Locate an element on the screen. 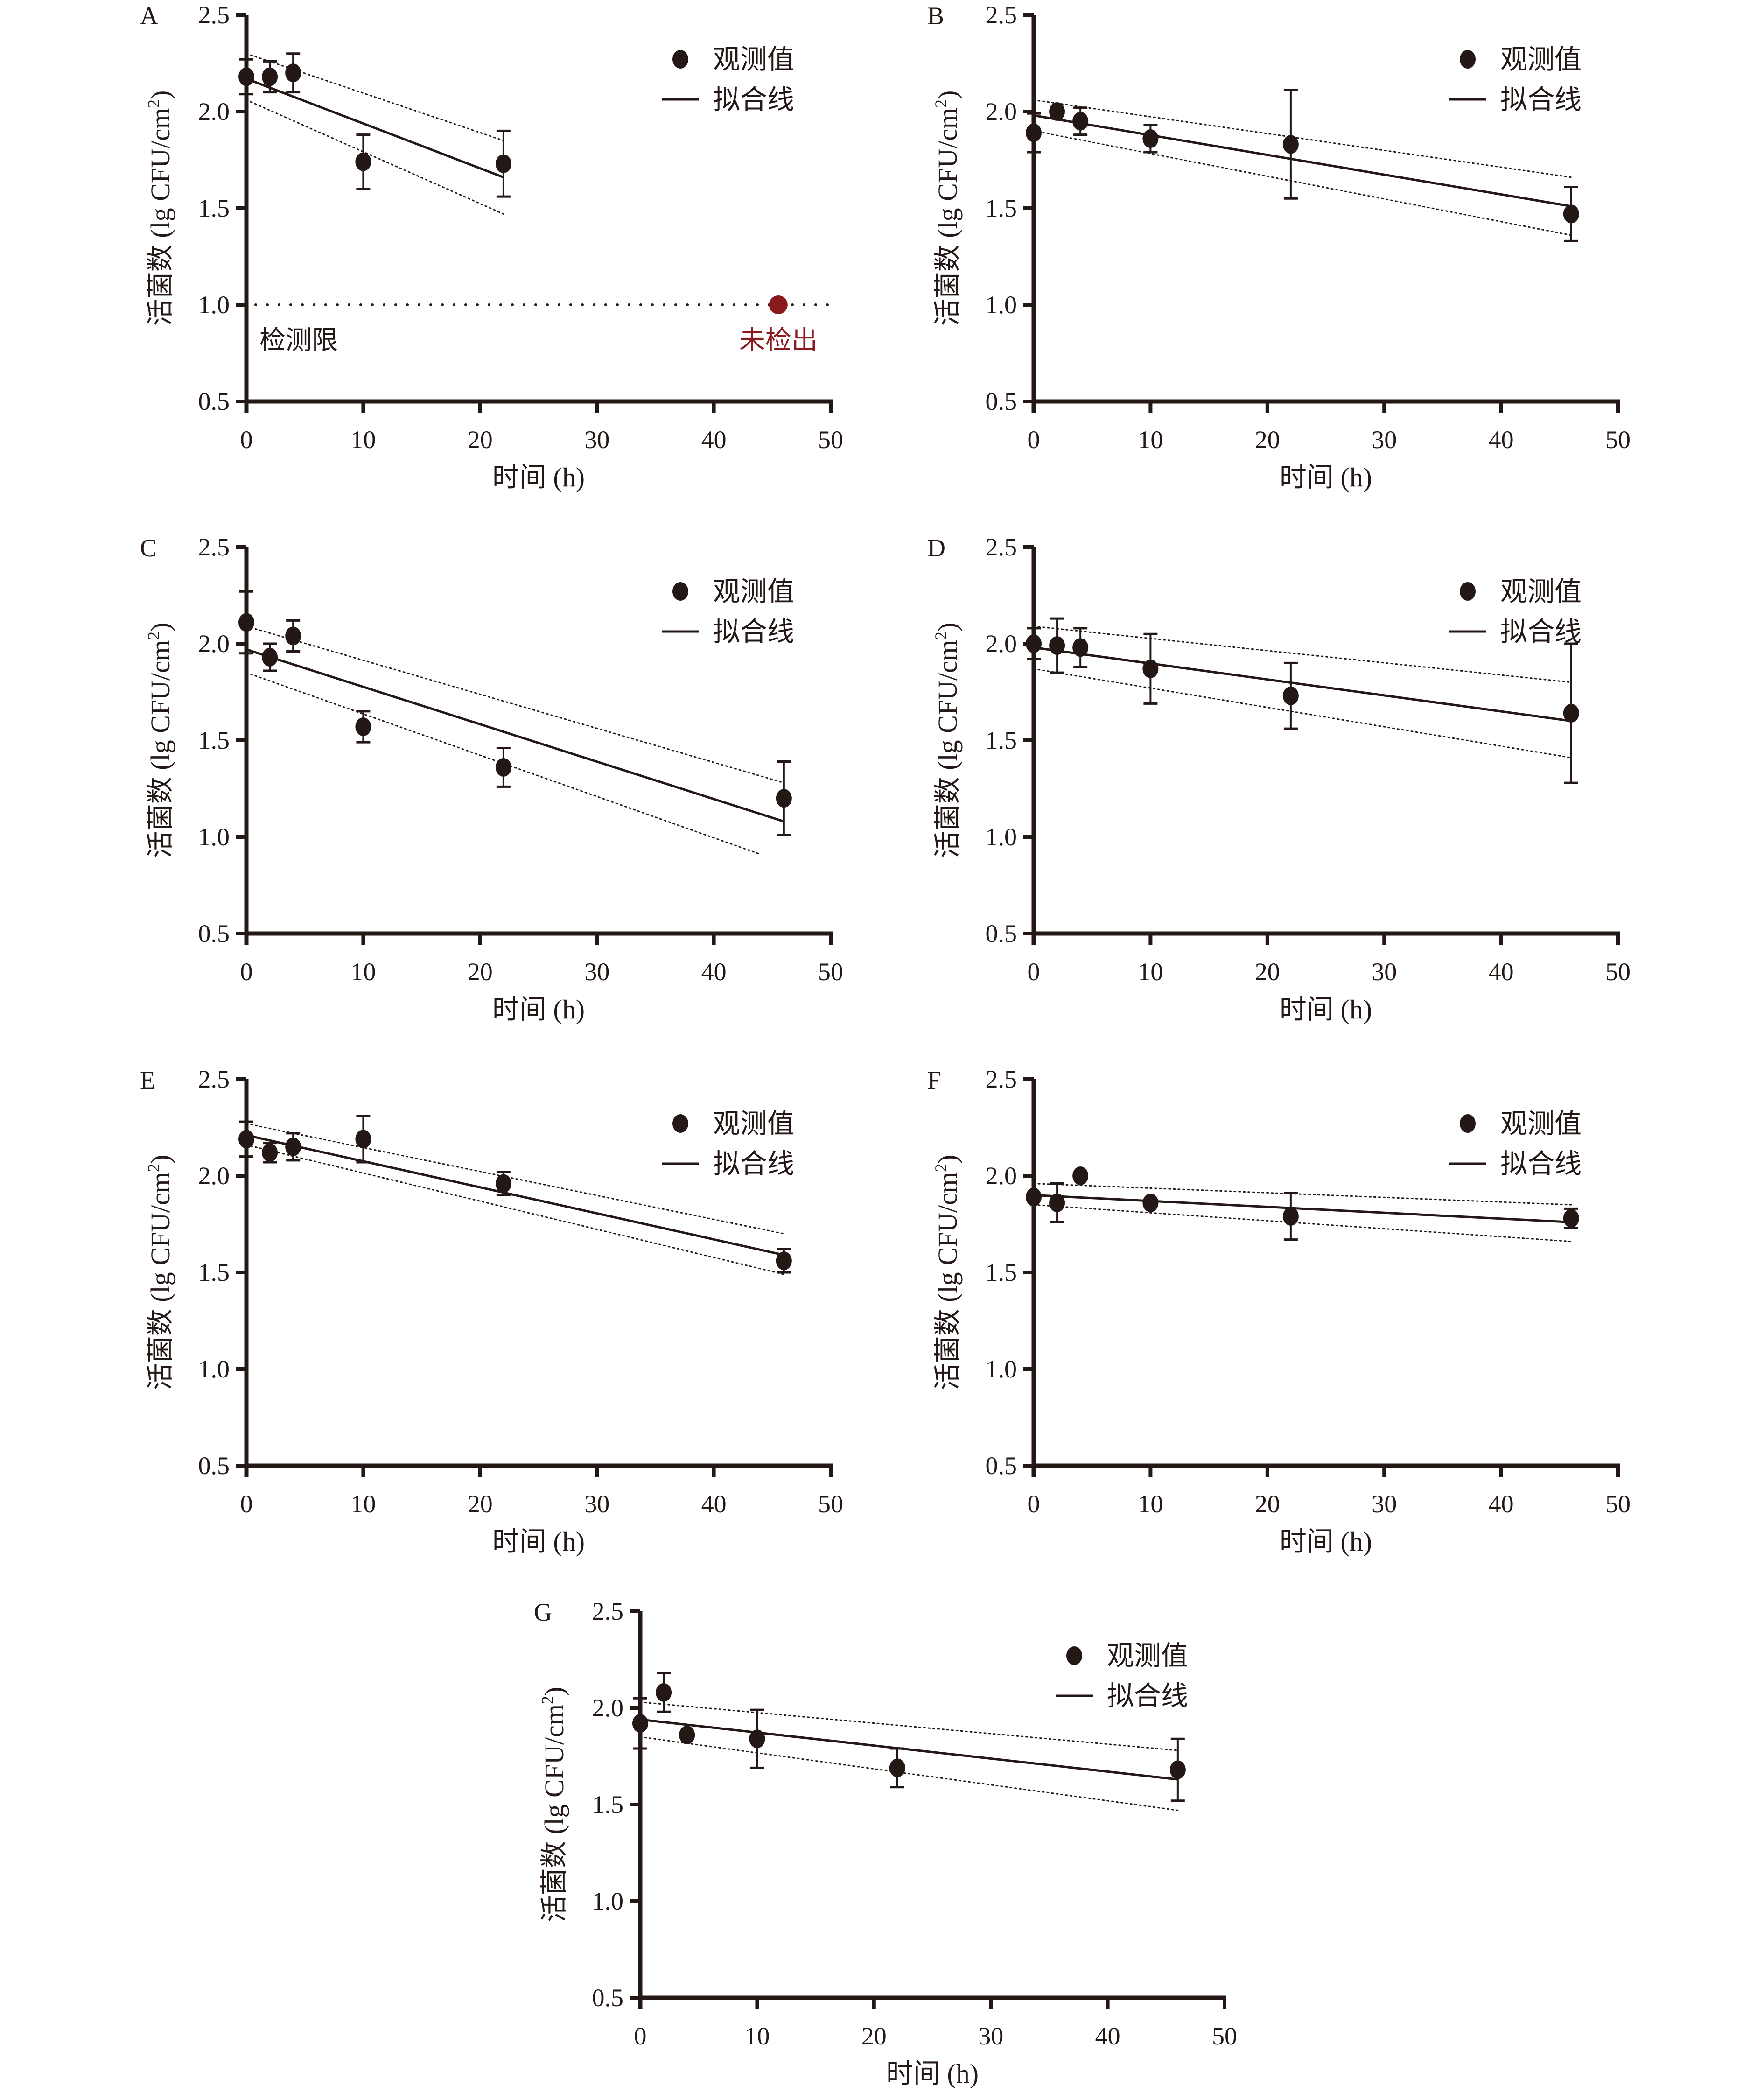  panel-label: C is located at coordinates (148, 548).